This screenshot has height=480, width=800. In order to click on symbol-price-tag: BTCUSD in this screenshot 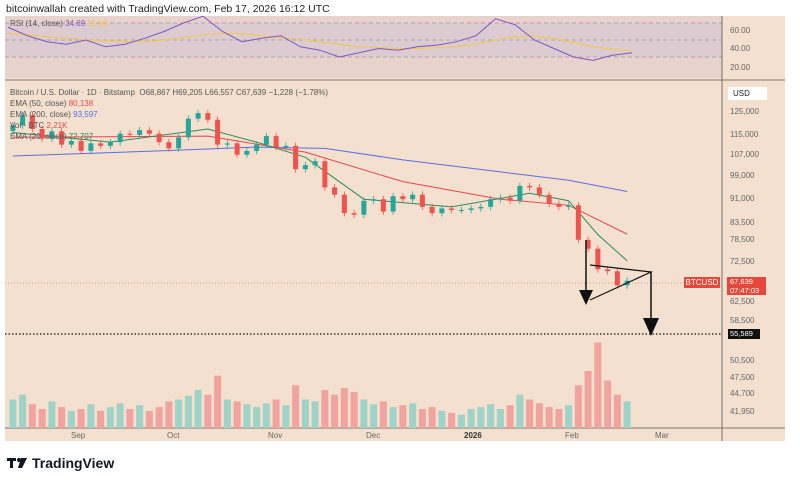, I will do `click(702, 282)`.